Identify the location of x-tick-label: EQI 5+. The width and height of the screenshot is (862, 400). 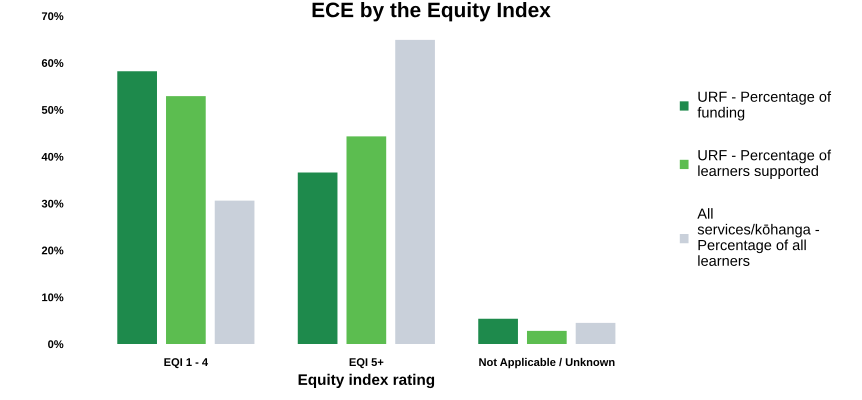
(367, 363).